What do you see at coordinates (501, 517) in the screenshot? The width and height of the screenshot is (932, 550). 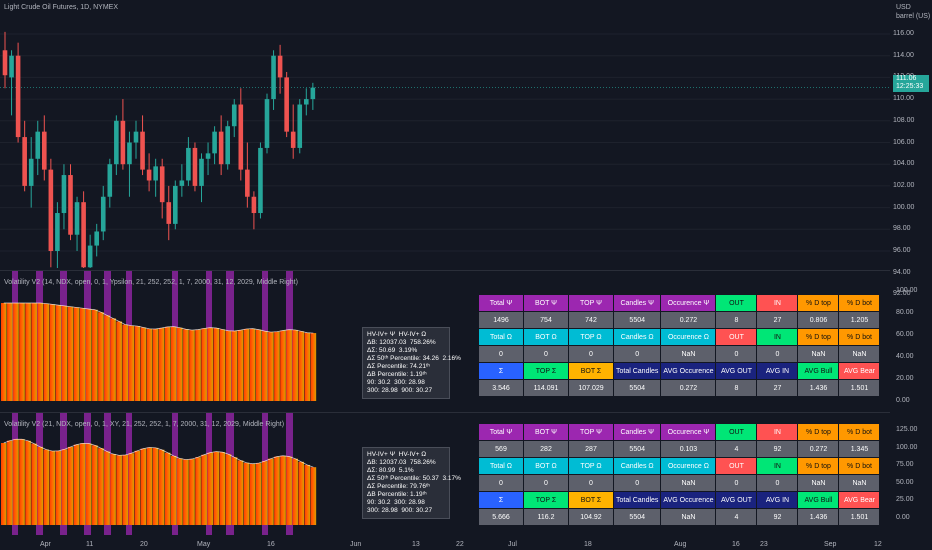 I see `table-cell: 5.666` at bounding box center [501, 517].